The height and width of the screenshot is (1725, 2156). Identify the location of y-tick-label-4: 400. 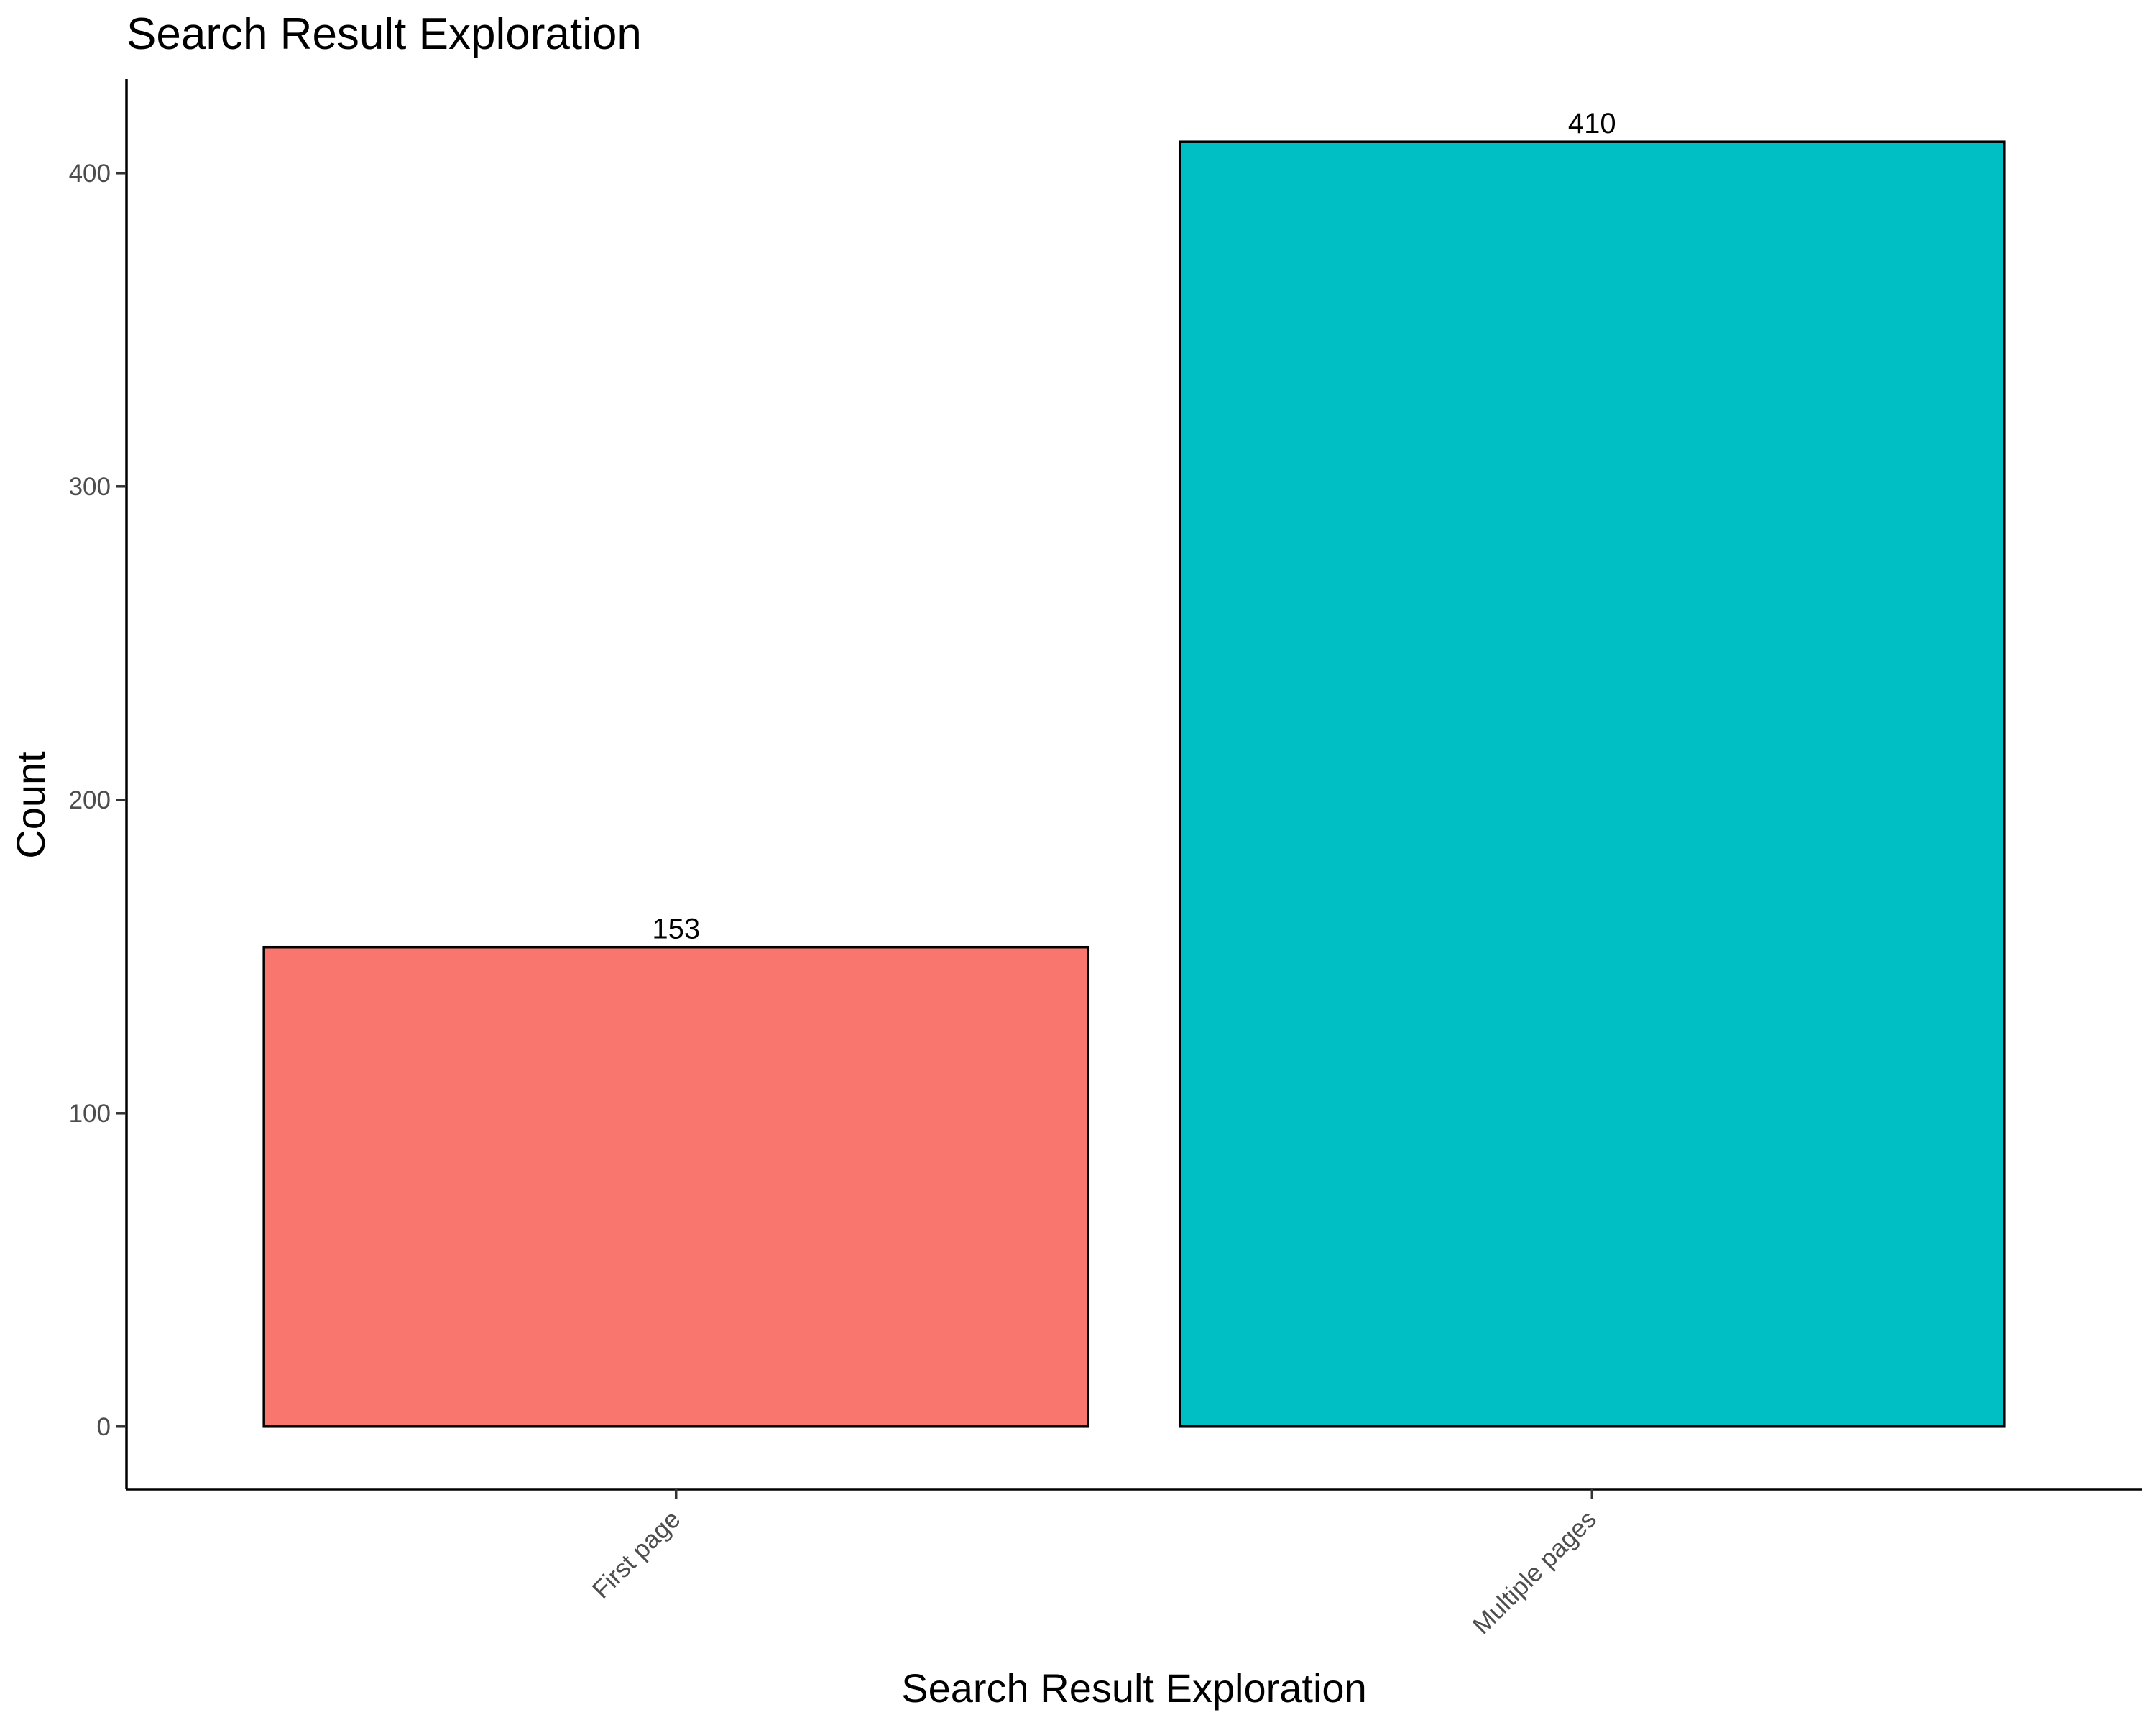
(90, 174).